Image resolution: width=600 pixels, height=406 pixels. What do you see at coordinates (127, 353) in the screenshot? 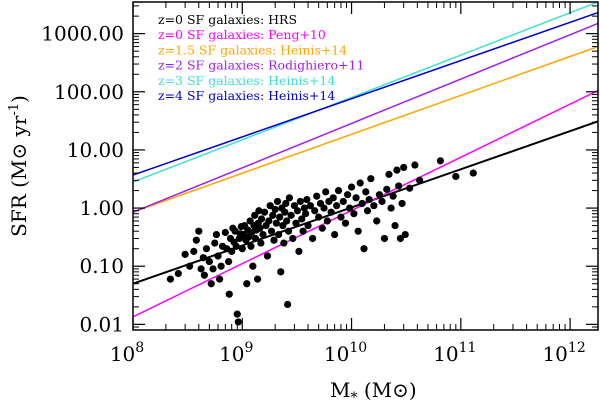
I see `x-tick-label: 10⁸` at bounding box center [127, 353].